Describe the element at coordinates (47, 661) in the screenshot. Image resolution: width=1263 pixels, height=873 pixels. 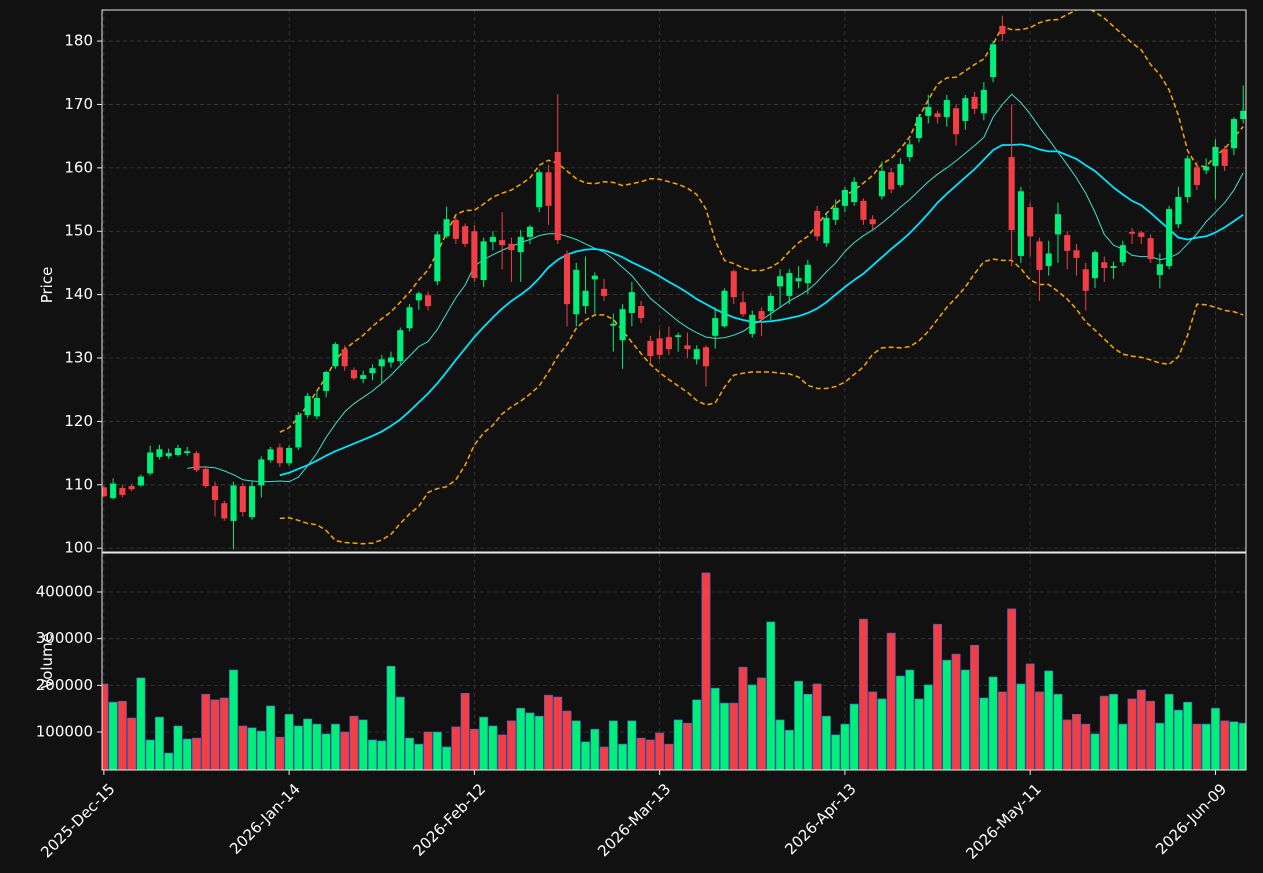
I see `y-axis-label: Volume` at that location.